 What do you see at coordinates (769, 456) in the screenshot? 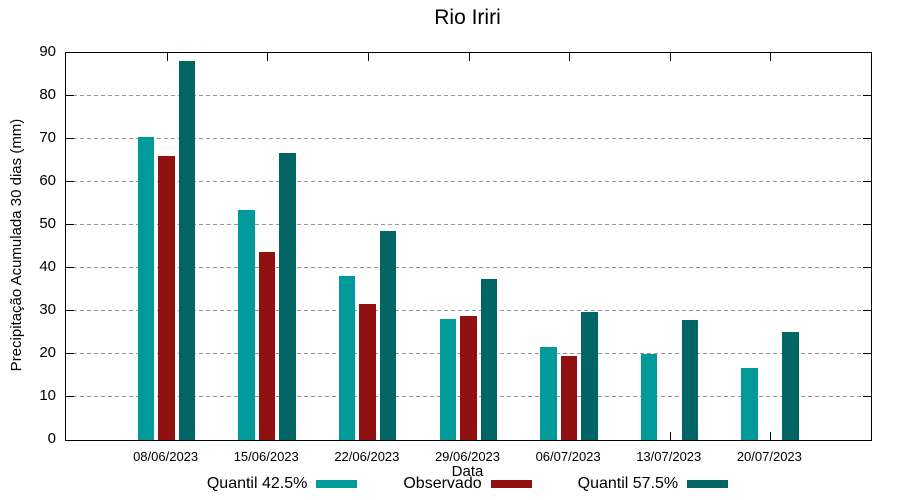
I see `x-tick-label: 20/07/2023` at bounding box center [769, 456].